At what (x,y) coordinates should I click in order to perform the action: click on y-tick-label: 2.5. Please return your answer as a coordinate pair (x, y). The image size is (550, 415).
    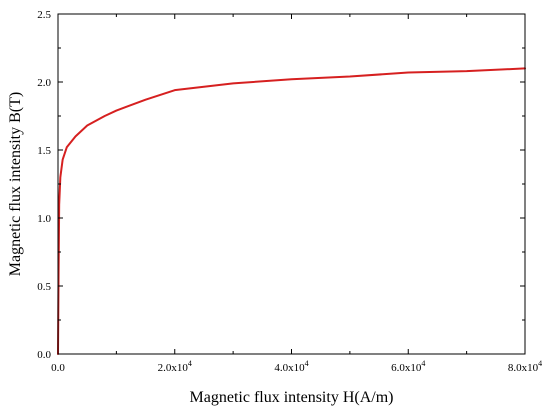
    Looking at the image, I should click on (44, 15).